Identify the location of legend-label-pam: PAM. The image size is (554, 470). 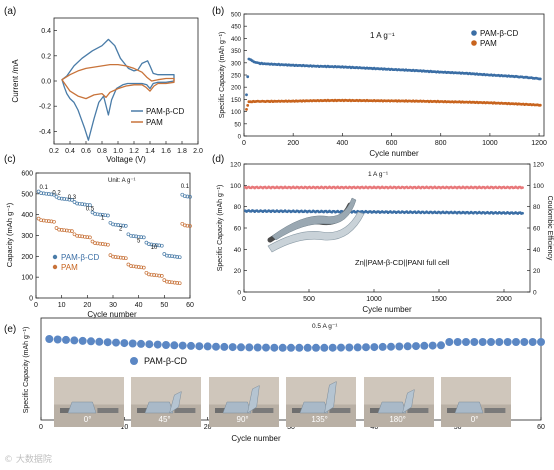
(488, 43).